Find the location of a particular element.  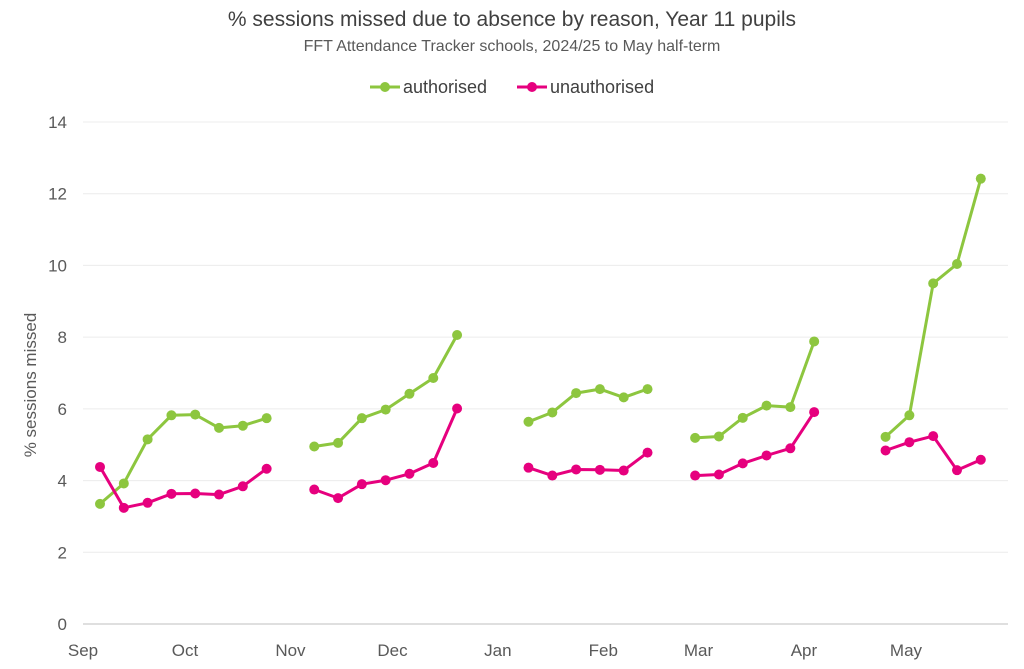

x-axis: Sep Oct Nov Dec Jan Feb Mar Apr May is located at coordinates (495, 650).